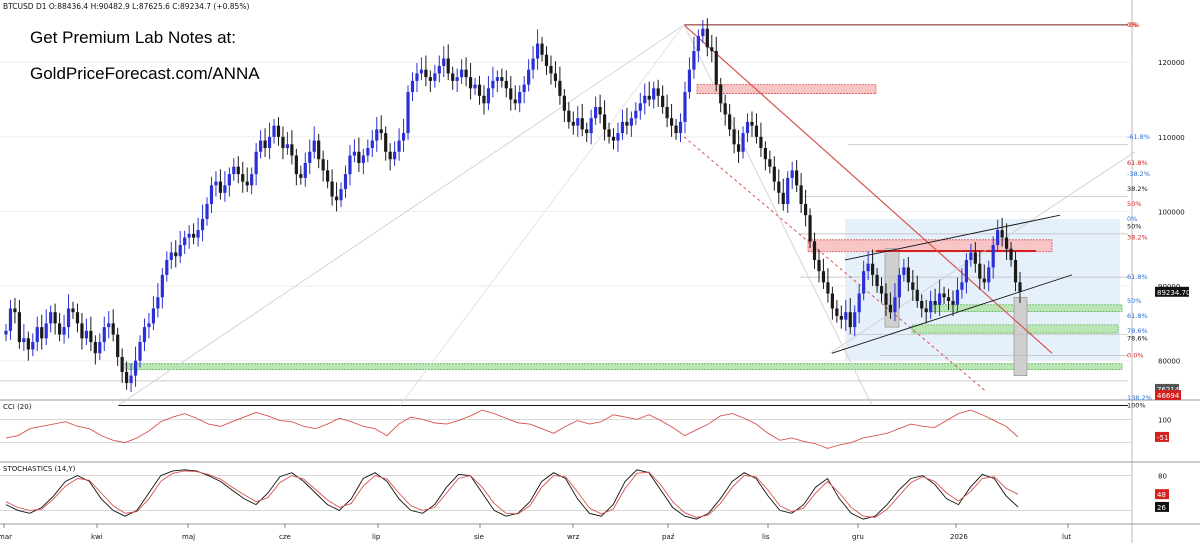  Describe the element at coordinates (145, 73) in the screenshot. I see `promo-line-2: GoldPriceForecast.com/ANNA` at that location.